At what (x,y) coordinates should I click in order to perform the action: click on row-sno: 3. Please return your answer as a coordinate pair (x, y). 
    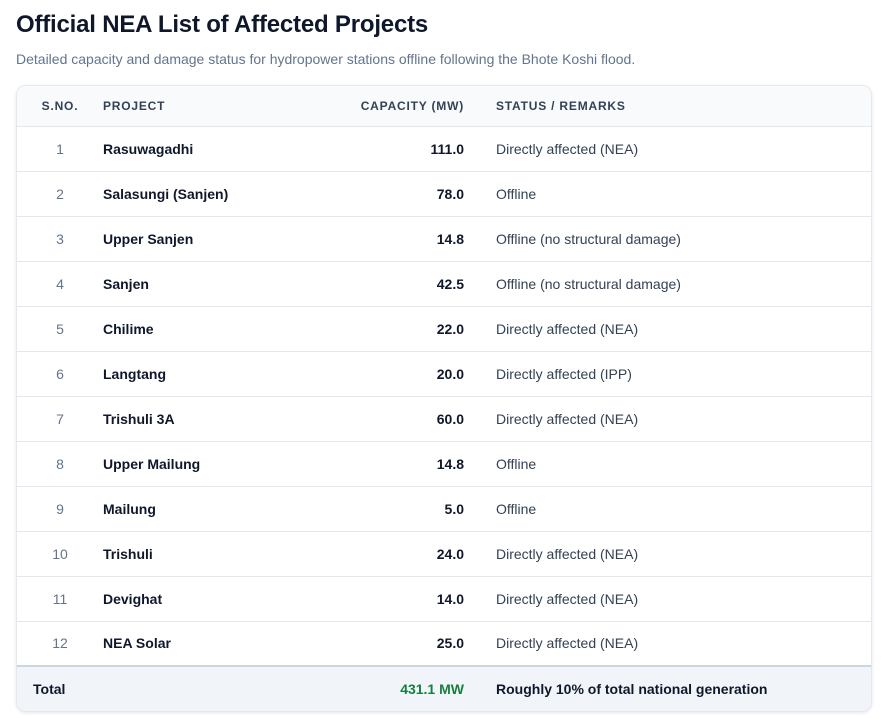
    Looking at the image, I should click on (60, 239).